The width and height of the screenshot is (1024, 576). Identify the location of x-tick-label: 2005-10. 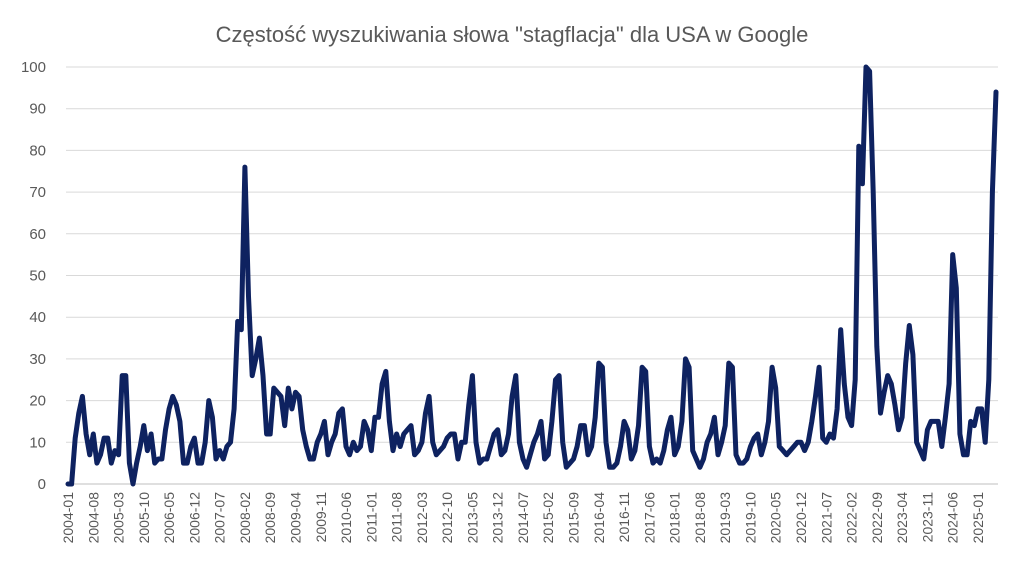
(144, 518).